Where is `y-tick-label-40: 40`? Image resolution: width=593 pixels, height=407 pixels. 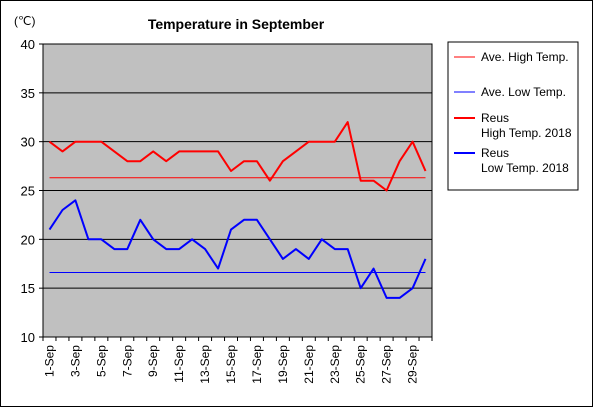 y-tick-label-40: 40 is located at coordinates (28, 44).